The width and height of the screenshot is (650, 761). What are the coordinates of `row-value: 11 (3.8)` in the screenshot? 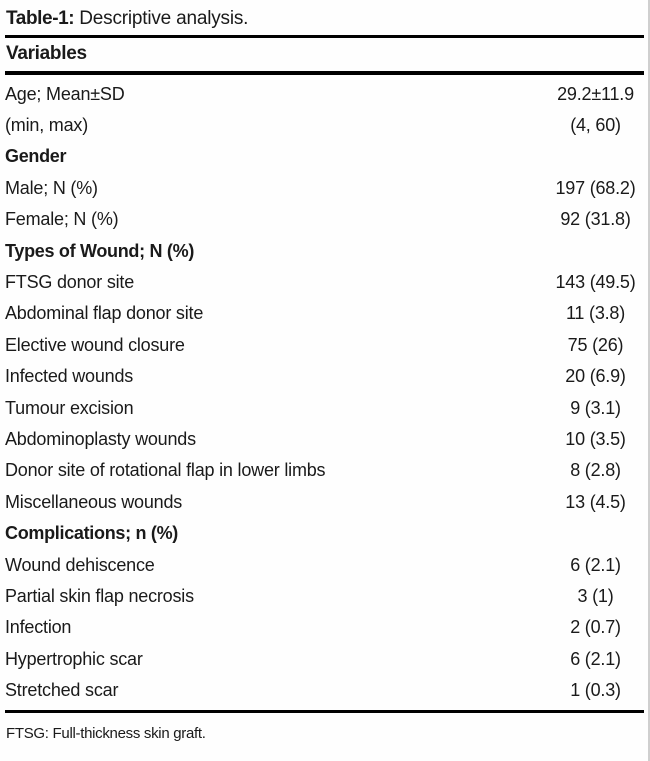 It's located at (595, 313).